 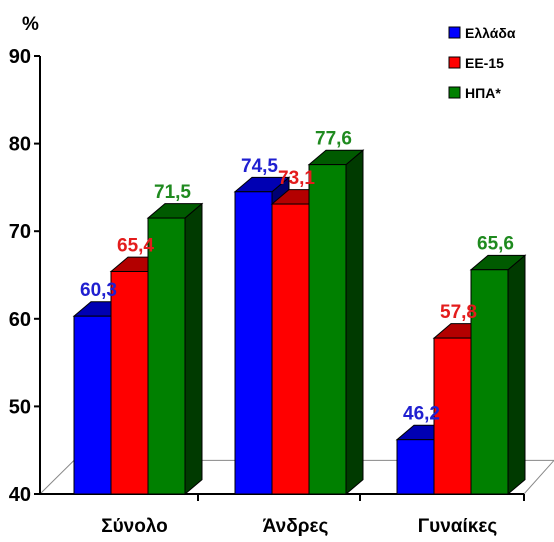 I want to click on data-label: 74,5, so click(x=259, y=166).